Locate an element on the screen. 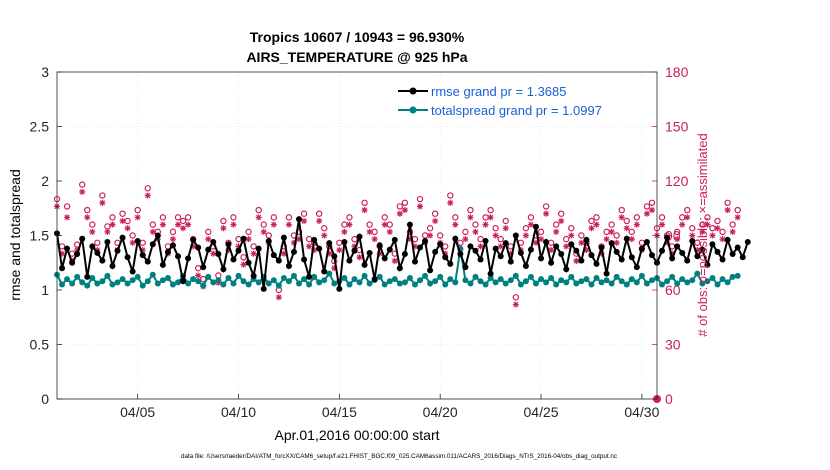  legend-rmse-label: rmse grand pr = 1.3685 is located at coordinates (499, 91).